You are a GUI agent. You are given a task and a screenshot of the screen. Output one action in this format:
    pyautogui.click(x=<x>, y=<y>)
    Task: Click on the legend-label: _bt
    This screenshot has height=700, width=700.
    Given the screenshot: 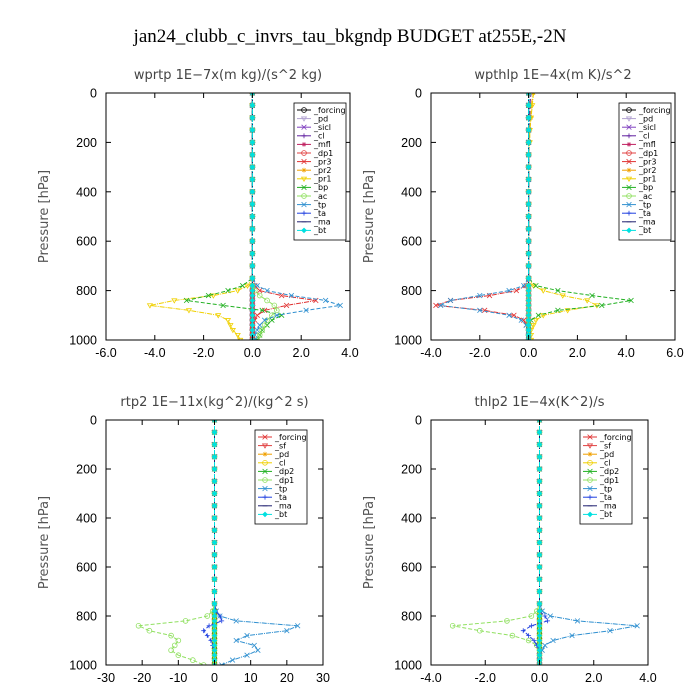 What is the action you would take?
    pyautogui.click(x=605, y=514)
    